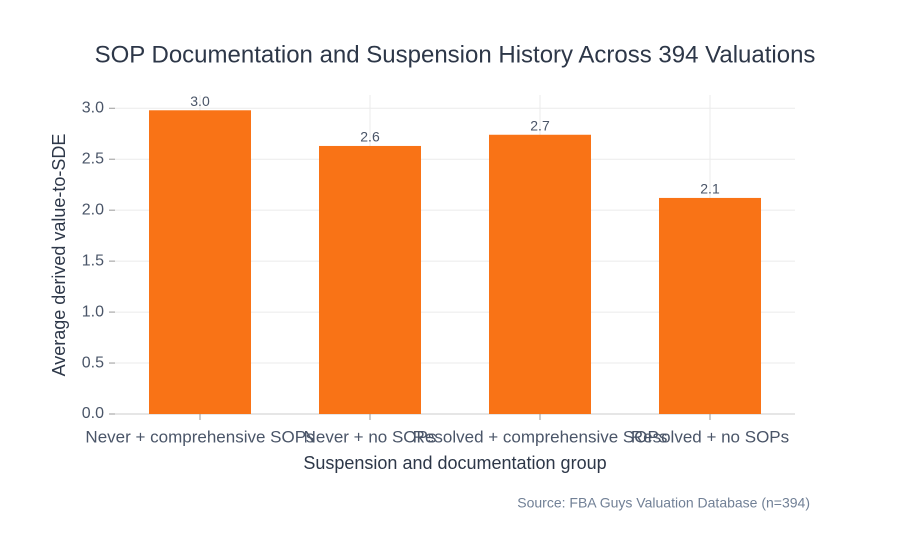  Describe the element at coordinates (93, 311) in the screenshot. I see `y-tick-label: 1.0` at that location.